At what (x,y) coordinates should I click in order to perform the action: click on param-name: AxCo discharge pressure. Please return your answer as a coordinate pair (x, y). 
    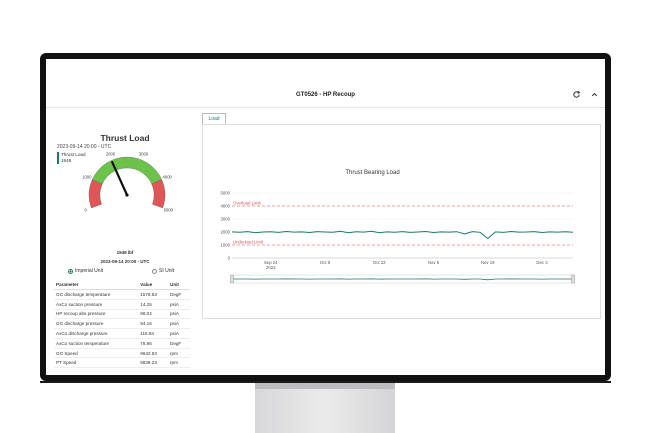
    Looking at the image, I should click on (96, 333).